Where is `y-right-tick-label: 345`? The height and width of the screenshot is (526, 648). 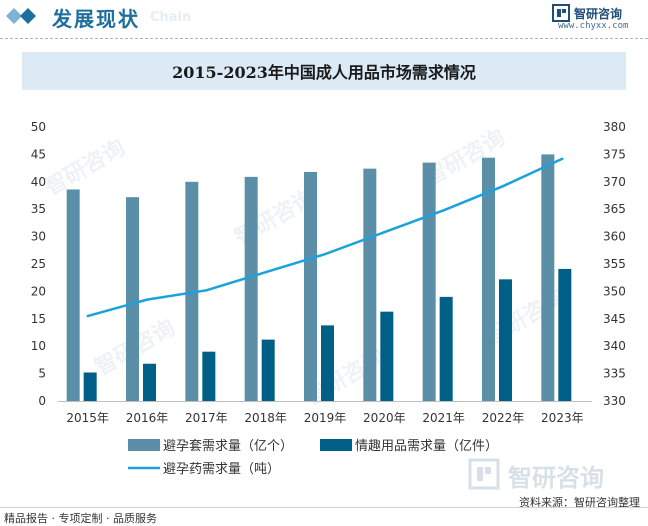
y-right-tick-label: 345 is located at coordinates (614, 319).